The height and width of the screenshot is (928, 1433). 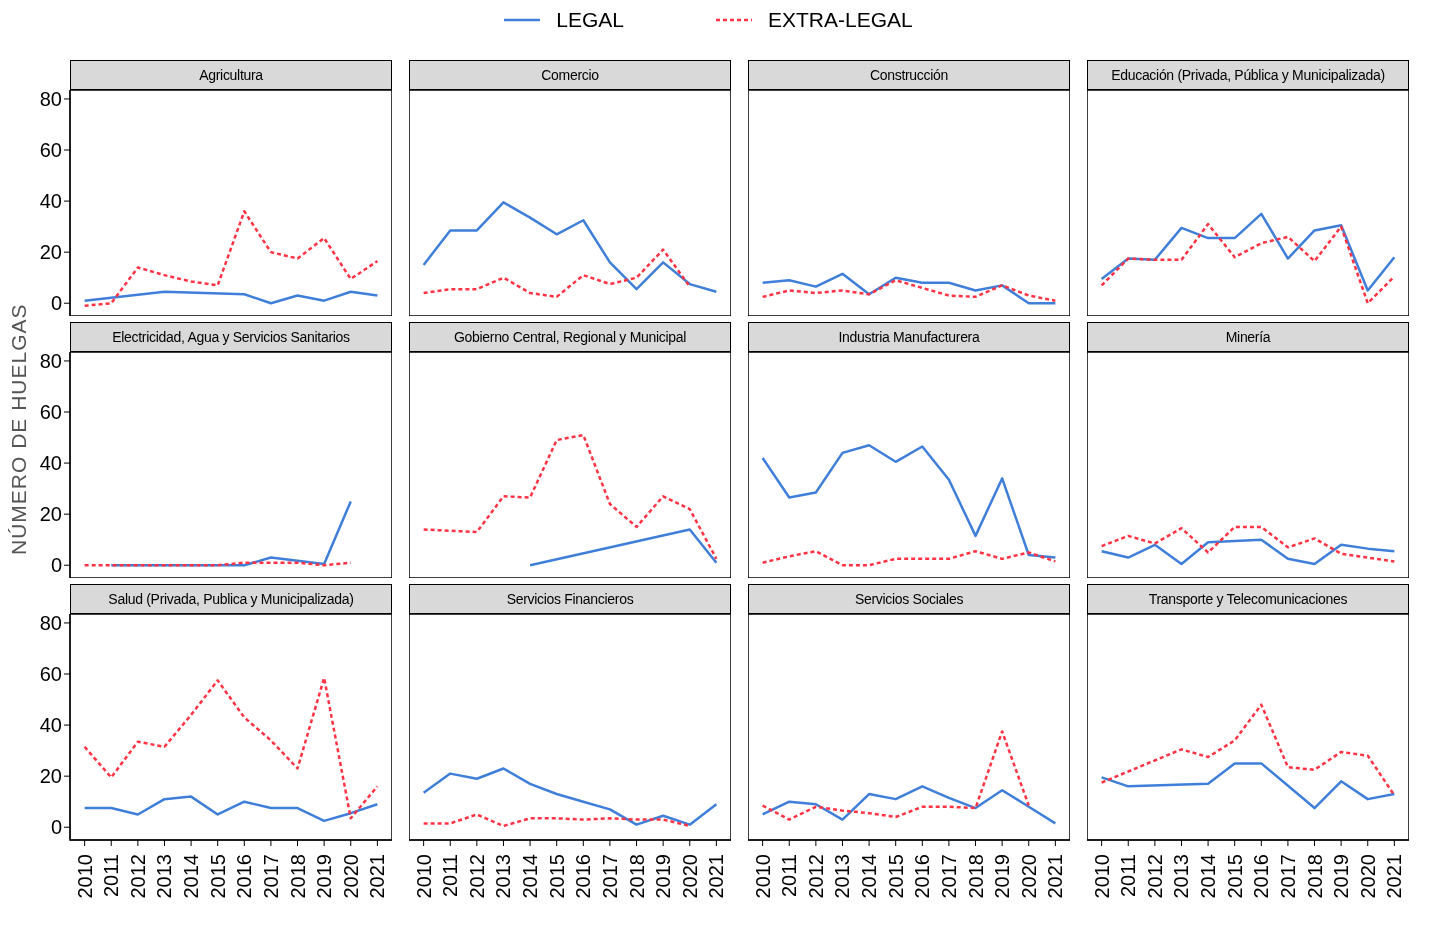 What do you see at coordinates (909, 599) in the screenshot?
I see `chart-title: Servicios Sociales` at bounding box center [909, 599].